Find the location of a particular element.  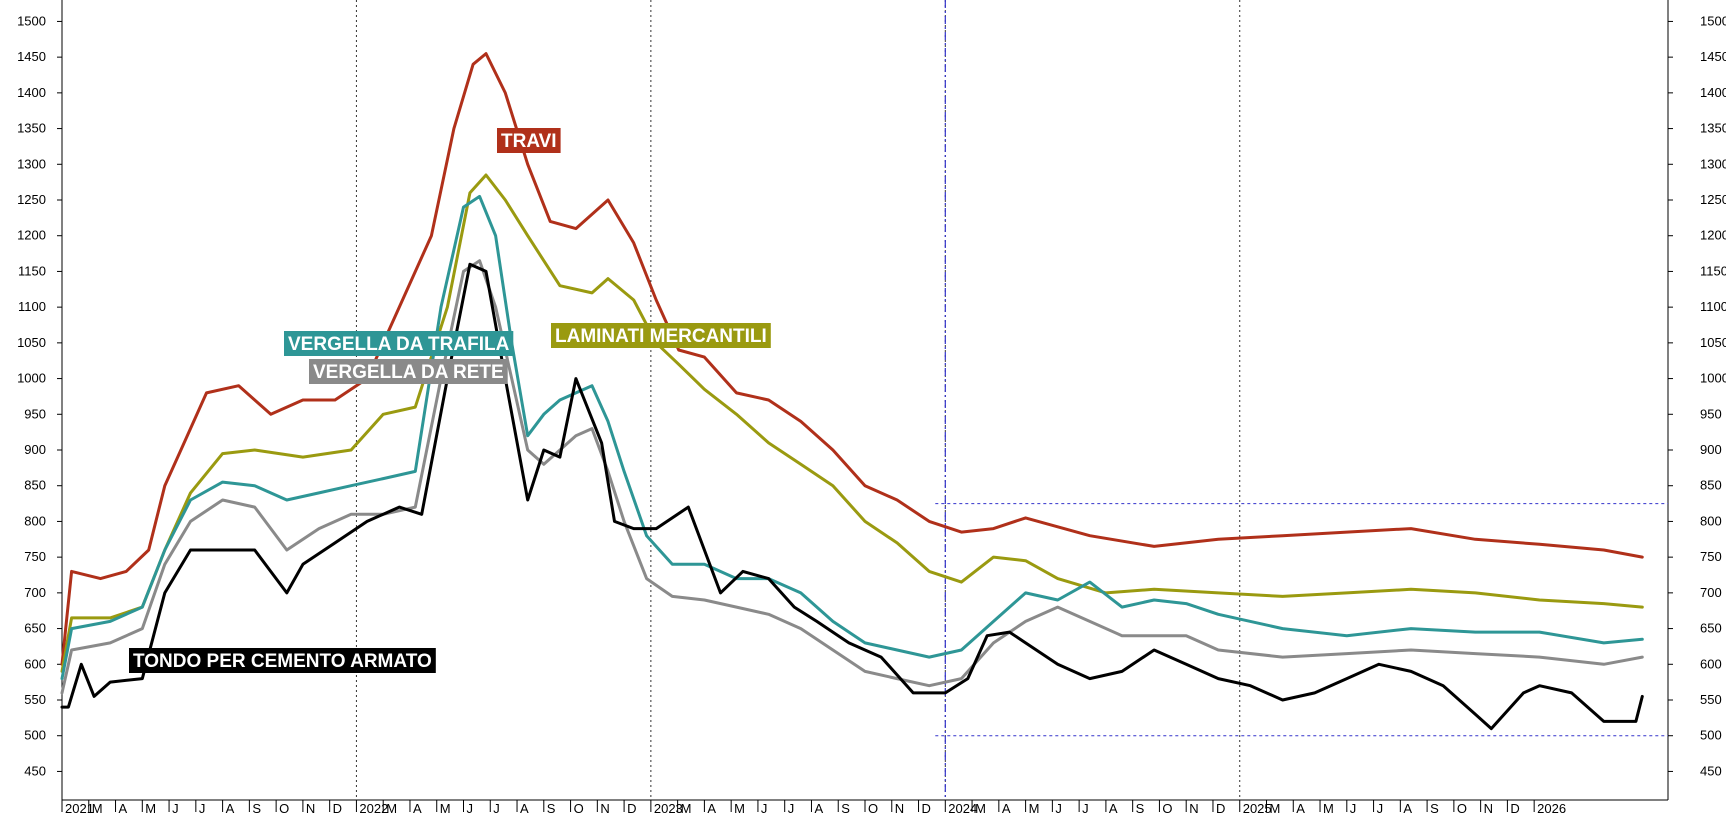

series-label-text: VERGELLA DA TRAFILA is located at coordinates (399, 344).